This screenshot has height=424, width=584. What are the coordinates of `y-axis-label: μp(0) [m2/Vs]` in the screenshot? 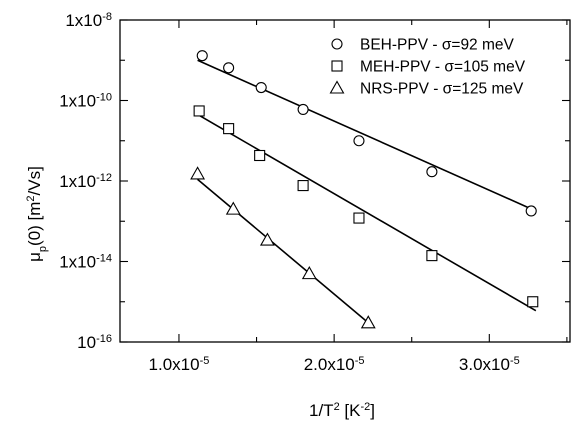 It's located at (37, 214).